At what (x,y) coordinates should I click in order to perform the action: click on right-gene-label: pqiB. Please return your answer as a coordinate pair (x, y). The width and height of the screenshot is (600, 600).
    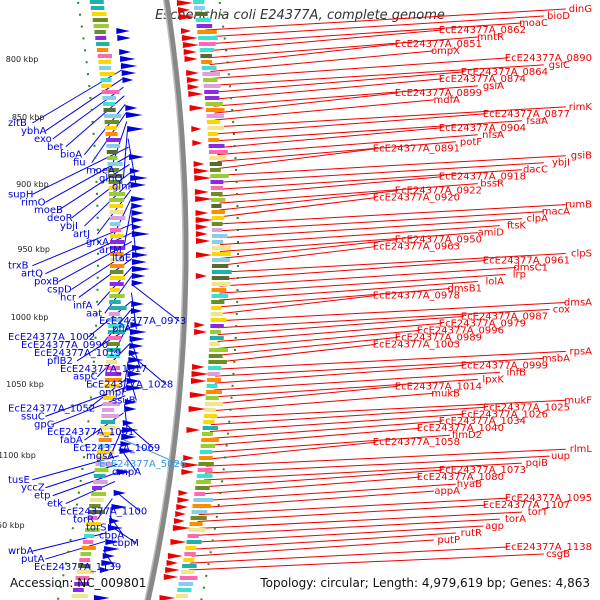
    Looking at the image, I should click on (537, 463).